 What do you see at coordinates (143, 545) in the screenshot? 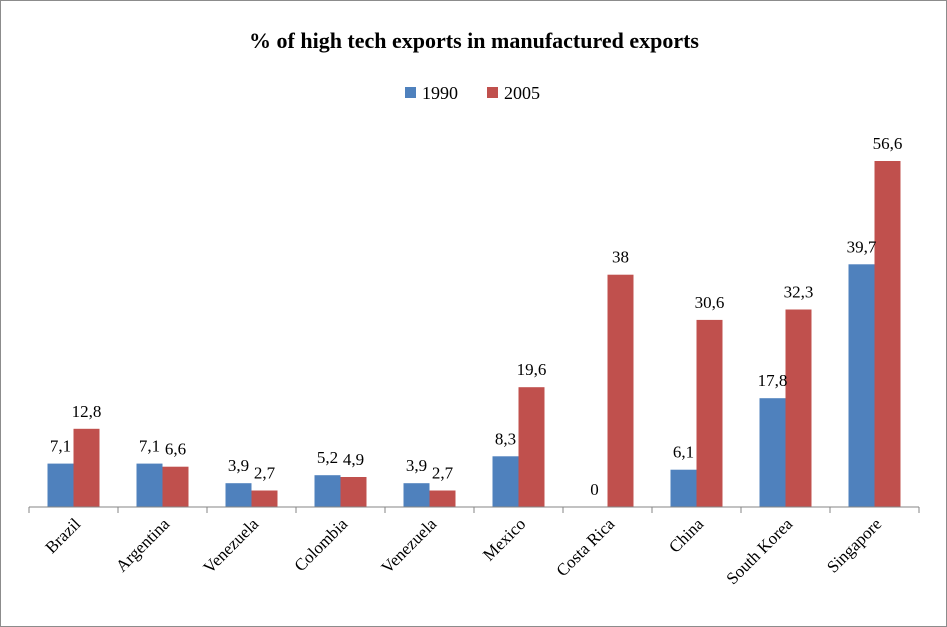
I see `x-tick-label-argentina-1: Argentina` at bounding box center [143, 545].